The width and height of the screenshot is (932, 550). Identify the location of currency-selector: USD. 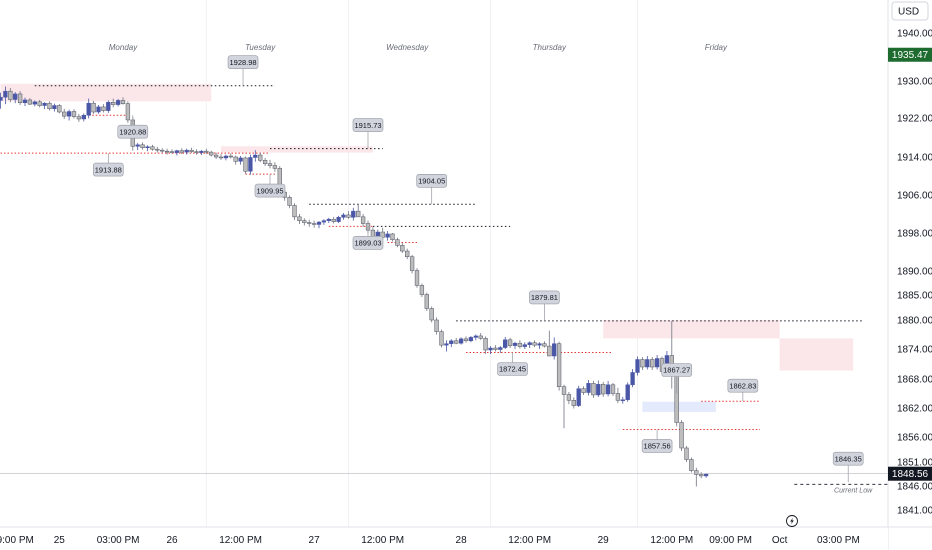
(910, 11).